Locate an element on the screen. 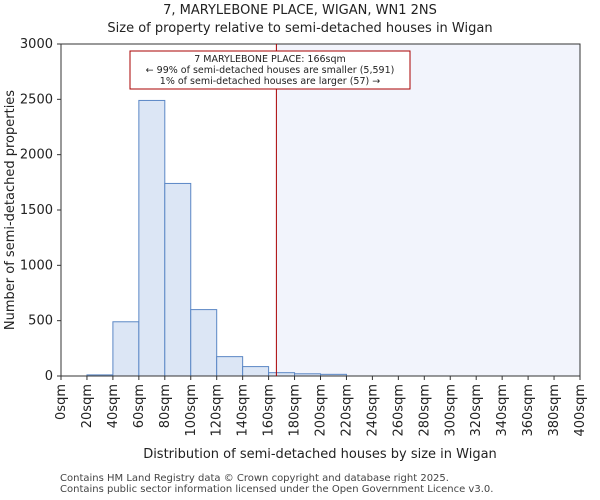 The image size is (600, 500). x-tick-label: 340sqm is located at coordinates (502, 410).